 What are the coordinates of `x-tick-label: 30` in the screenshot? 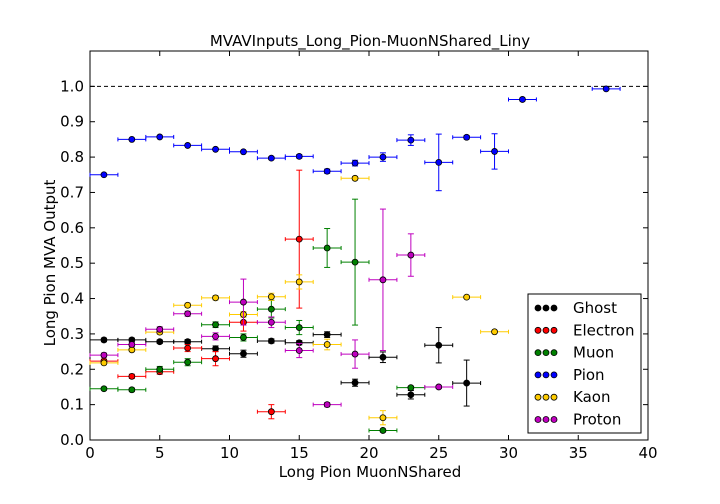 It's located at (508, 453).